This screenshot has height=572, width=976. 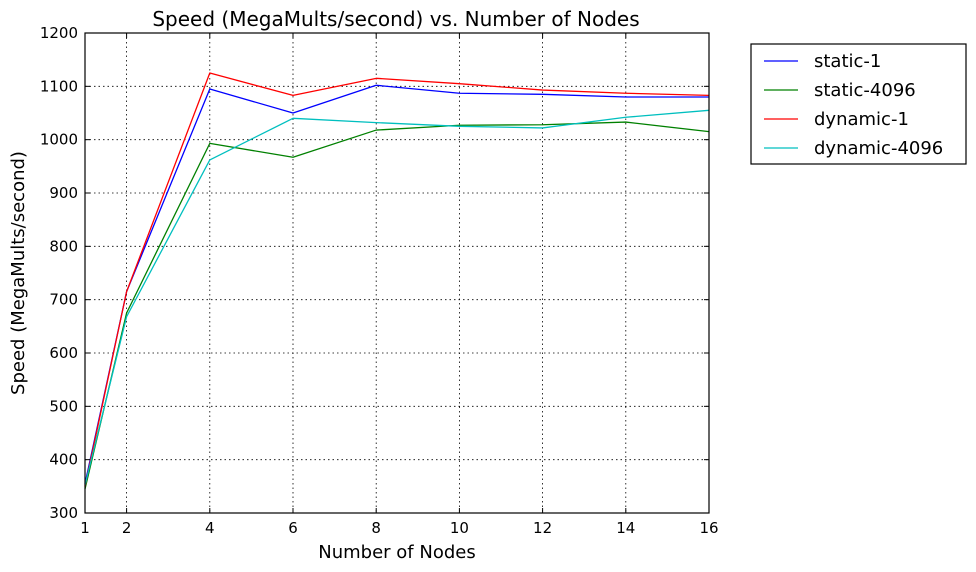 I want to click on y-axis-label: Speed (MegaMults/second), so click(x=18, y=273).